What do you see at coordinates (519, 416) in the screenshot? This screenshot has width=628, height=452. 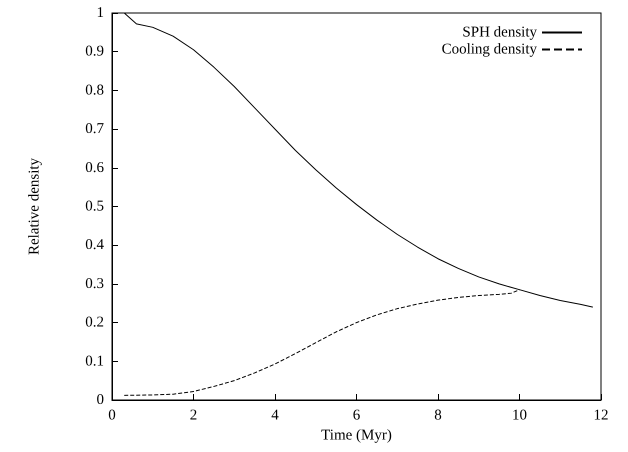 I see `x-tick-label: 10` at bounding box center [519, 416].